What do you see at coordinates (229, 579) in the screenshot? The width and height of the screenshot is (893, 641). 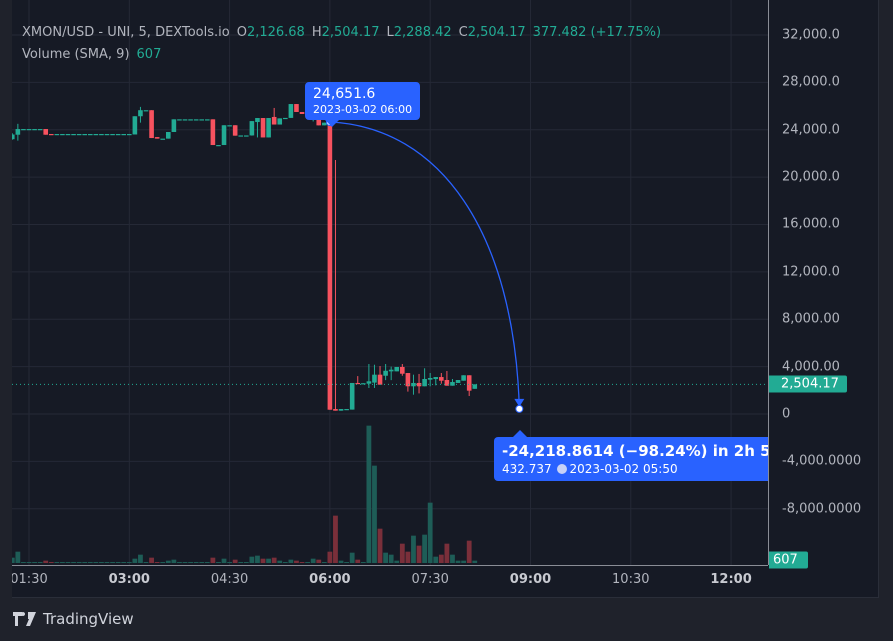 I see `time-axis-label: 04:30` at bounding box center [229, 579].